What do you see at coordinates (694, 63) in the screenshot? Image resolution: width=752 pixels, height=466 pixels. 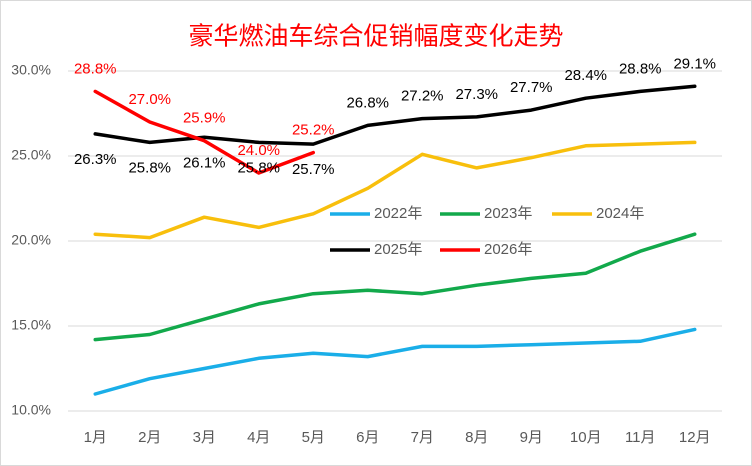 I see `data-label: 29.1%` at bounding box center [694, 63].